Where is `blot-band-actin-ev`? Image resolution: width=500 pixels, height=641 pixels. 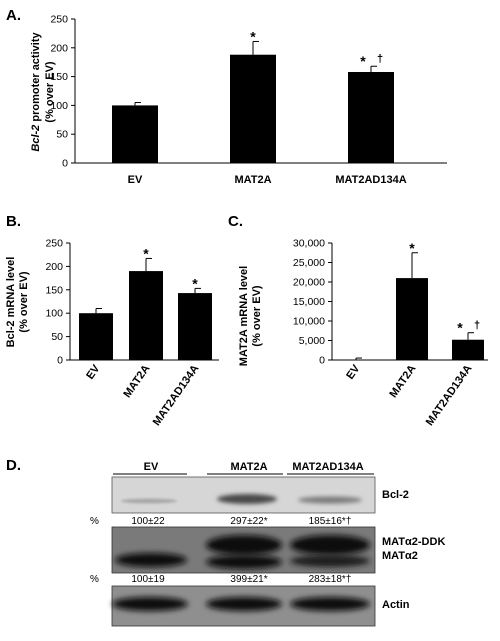 blot-band-actin-ev is located at coordinates (150, 604).